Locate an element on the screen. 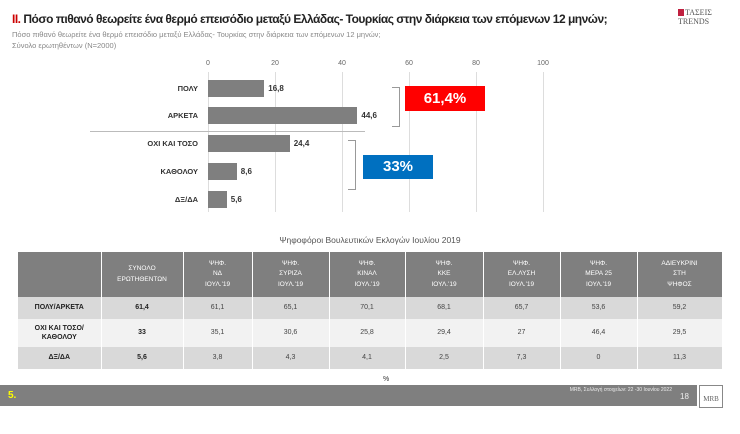 The height and width of the screenshot is (434, 740). slide-number: 5. is located at coordinates (12, 395).